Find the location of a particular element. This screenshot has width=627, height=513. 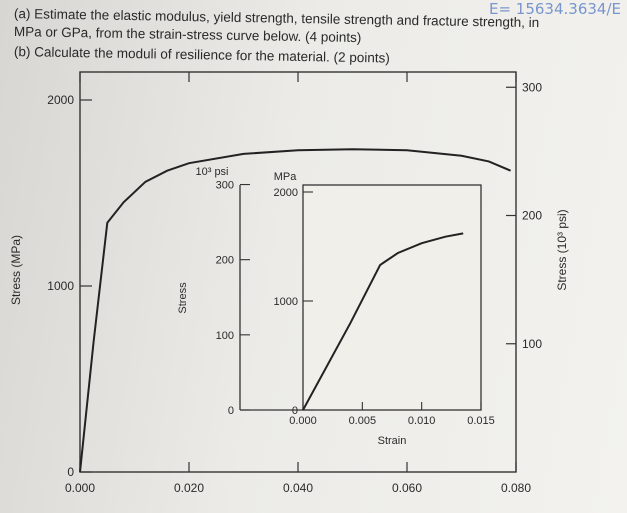

inset-y-tick-label-right: 2000 is located at coordinates (286, 193).